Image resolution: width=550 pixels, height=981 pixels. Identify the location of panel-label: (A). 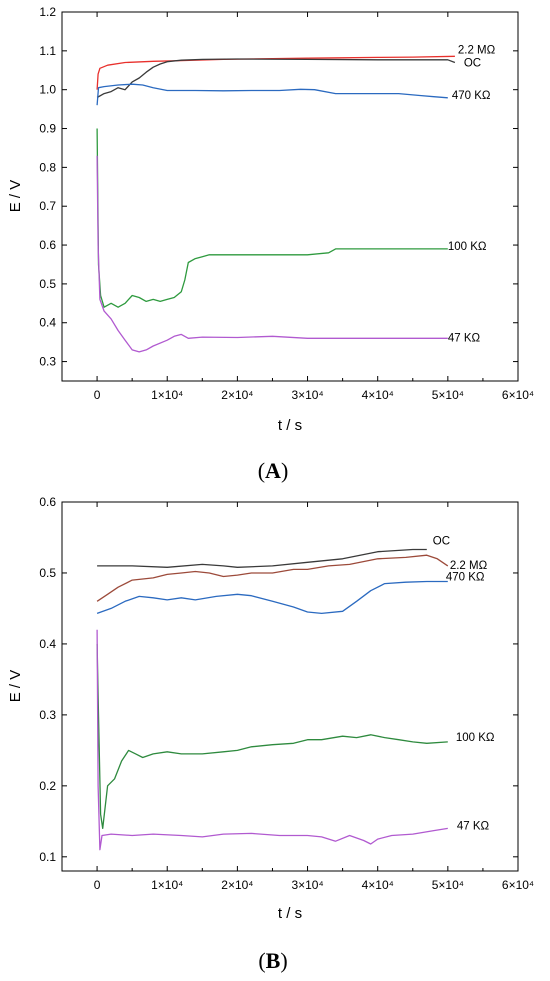
(273, 470).